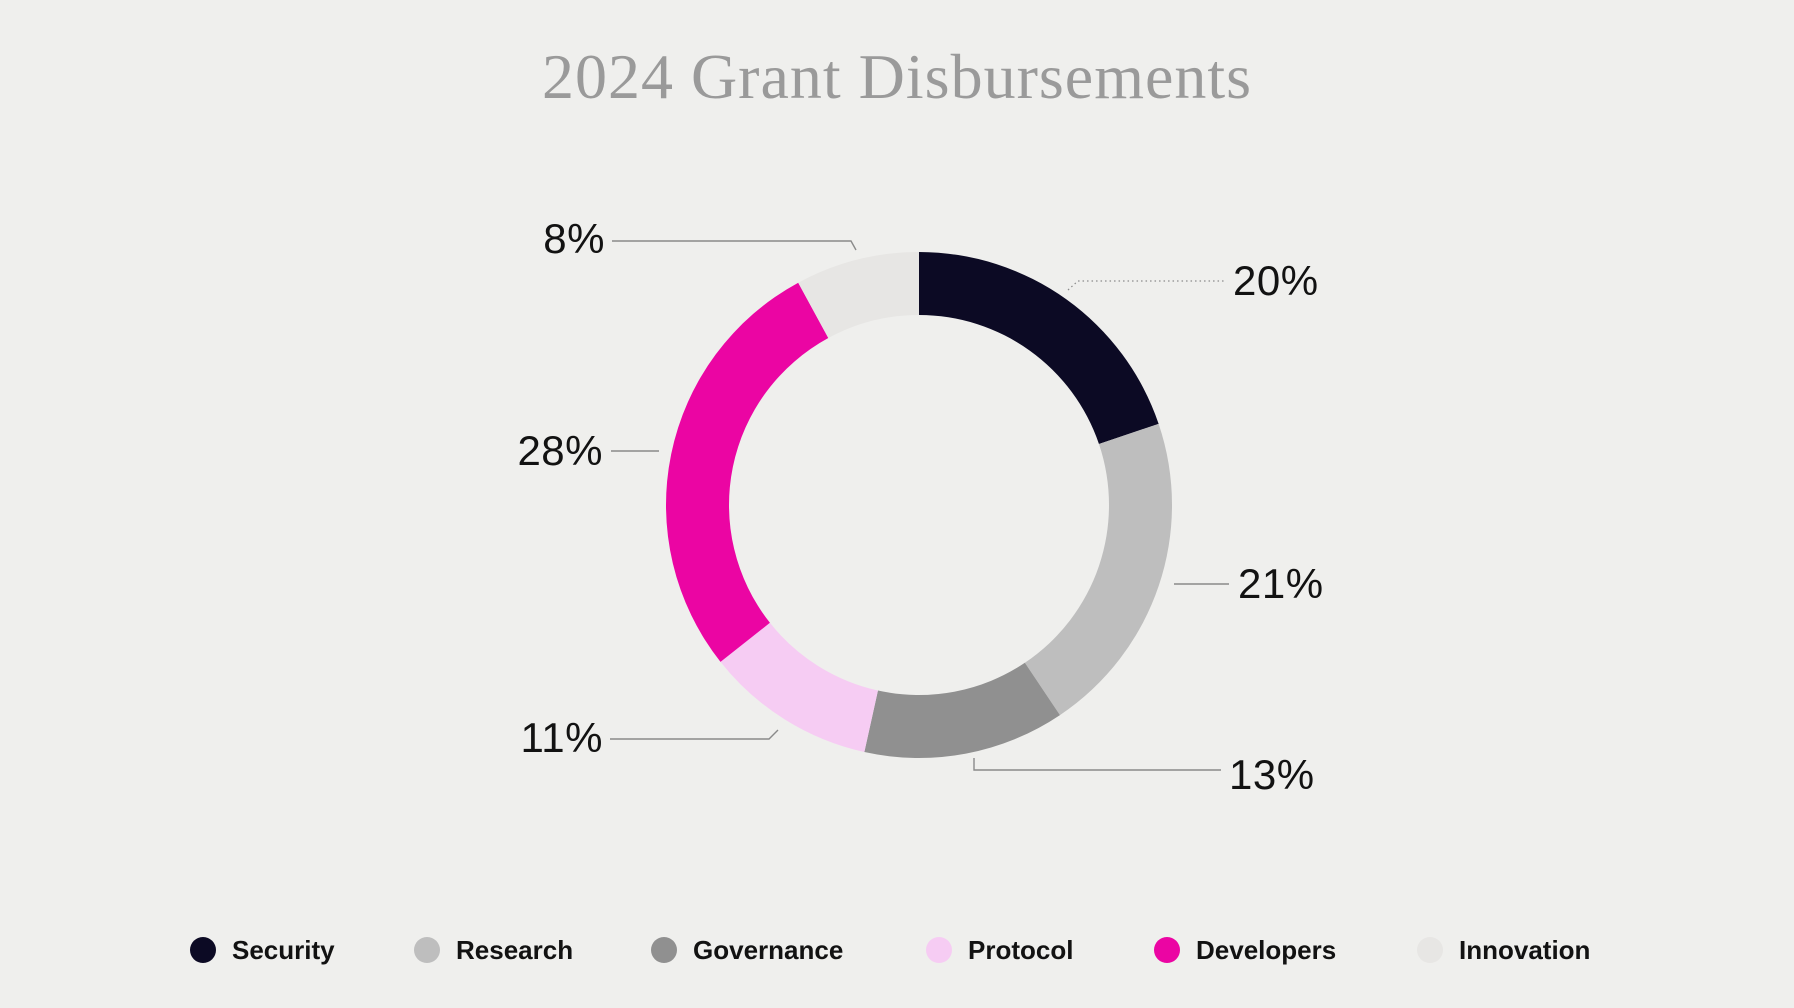 This screenshot has height=1008, width=1794. Describe the element at coordinates (1146, 285) in the screenshot. I see `leader-line-security` at that location.